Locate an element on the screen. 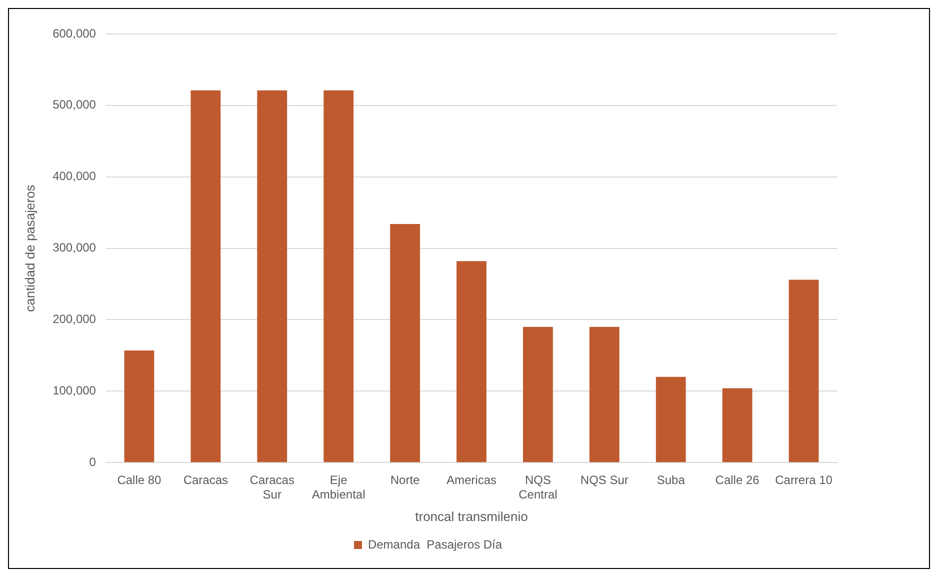 The image size is (940, 577). x-tick-label: Norte is located at coordinates (405, 480).